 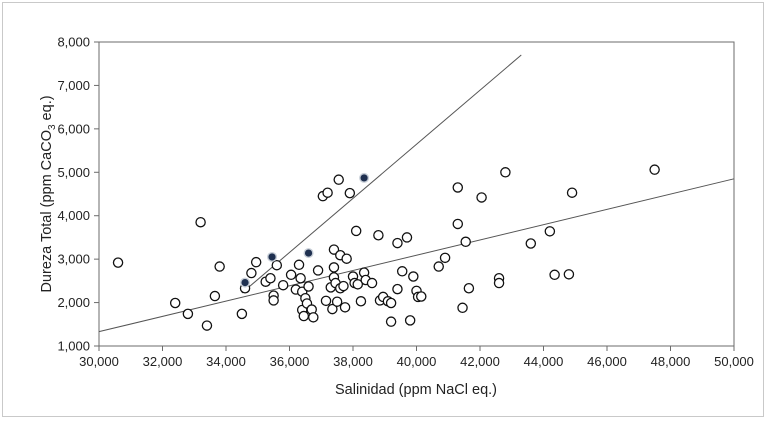 I want to click on x-tick-label: 38,000, so click(x=353, y=361).